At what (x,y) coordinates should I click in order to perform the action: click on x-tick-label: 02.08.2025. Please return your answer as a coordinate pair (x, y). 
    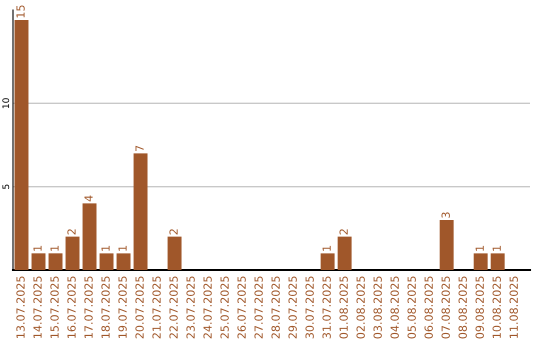
    Looking at the image, I should click on (360, 307).